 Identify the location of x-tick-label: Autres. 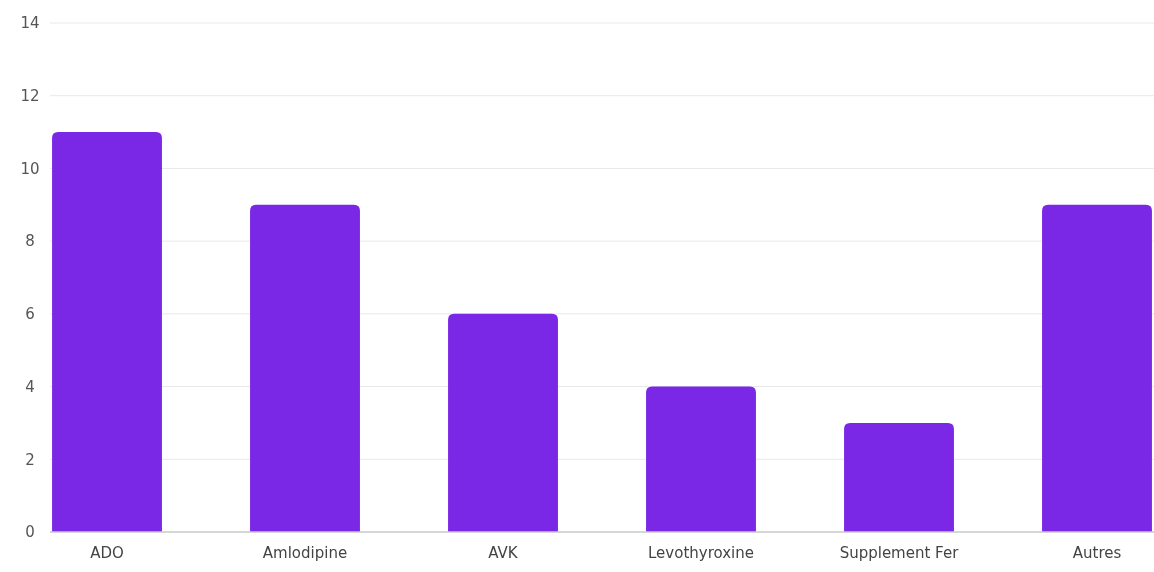
(1097, 553).